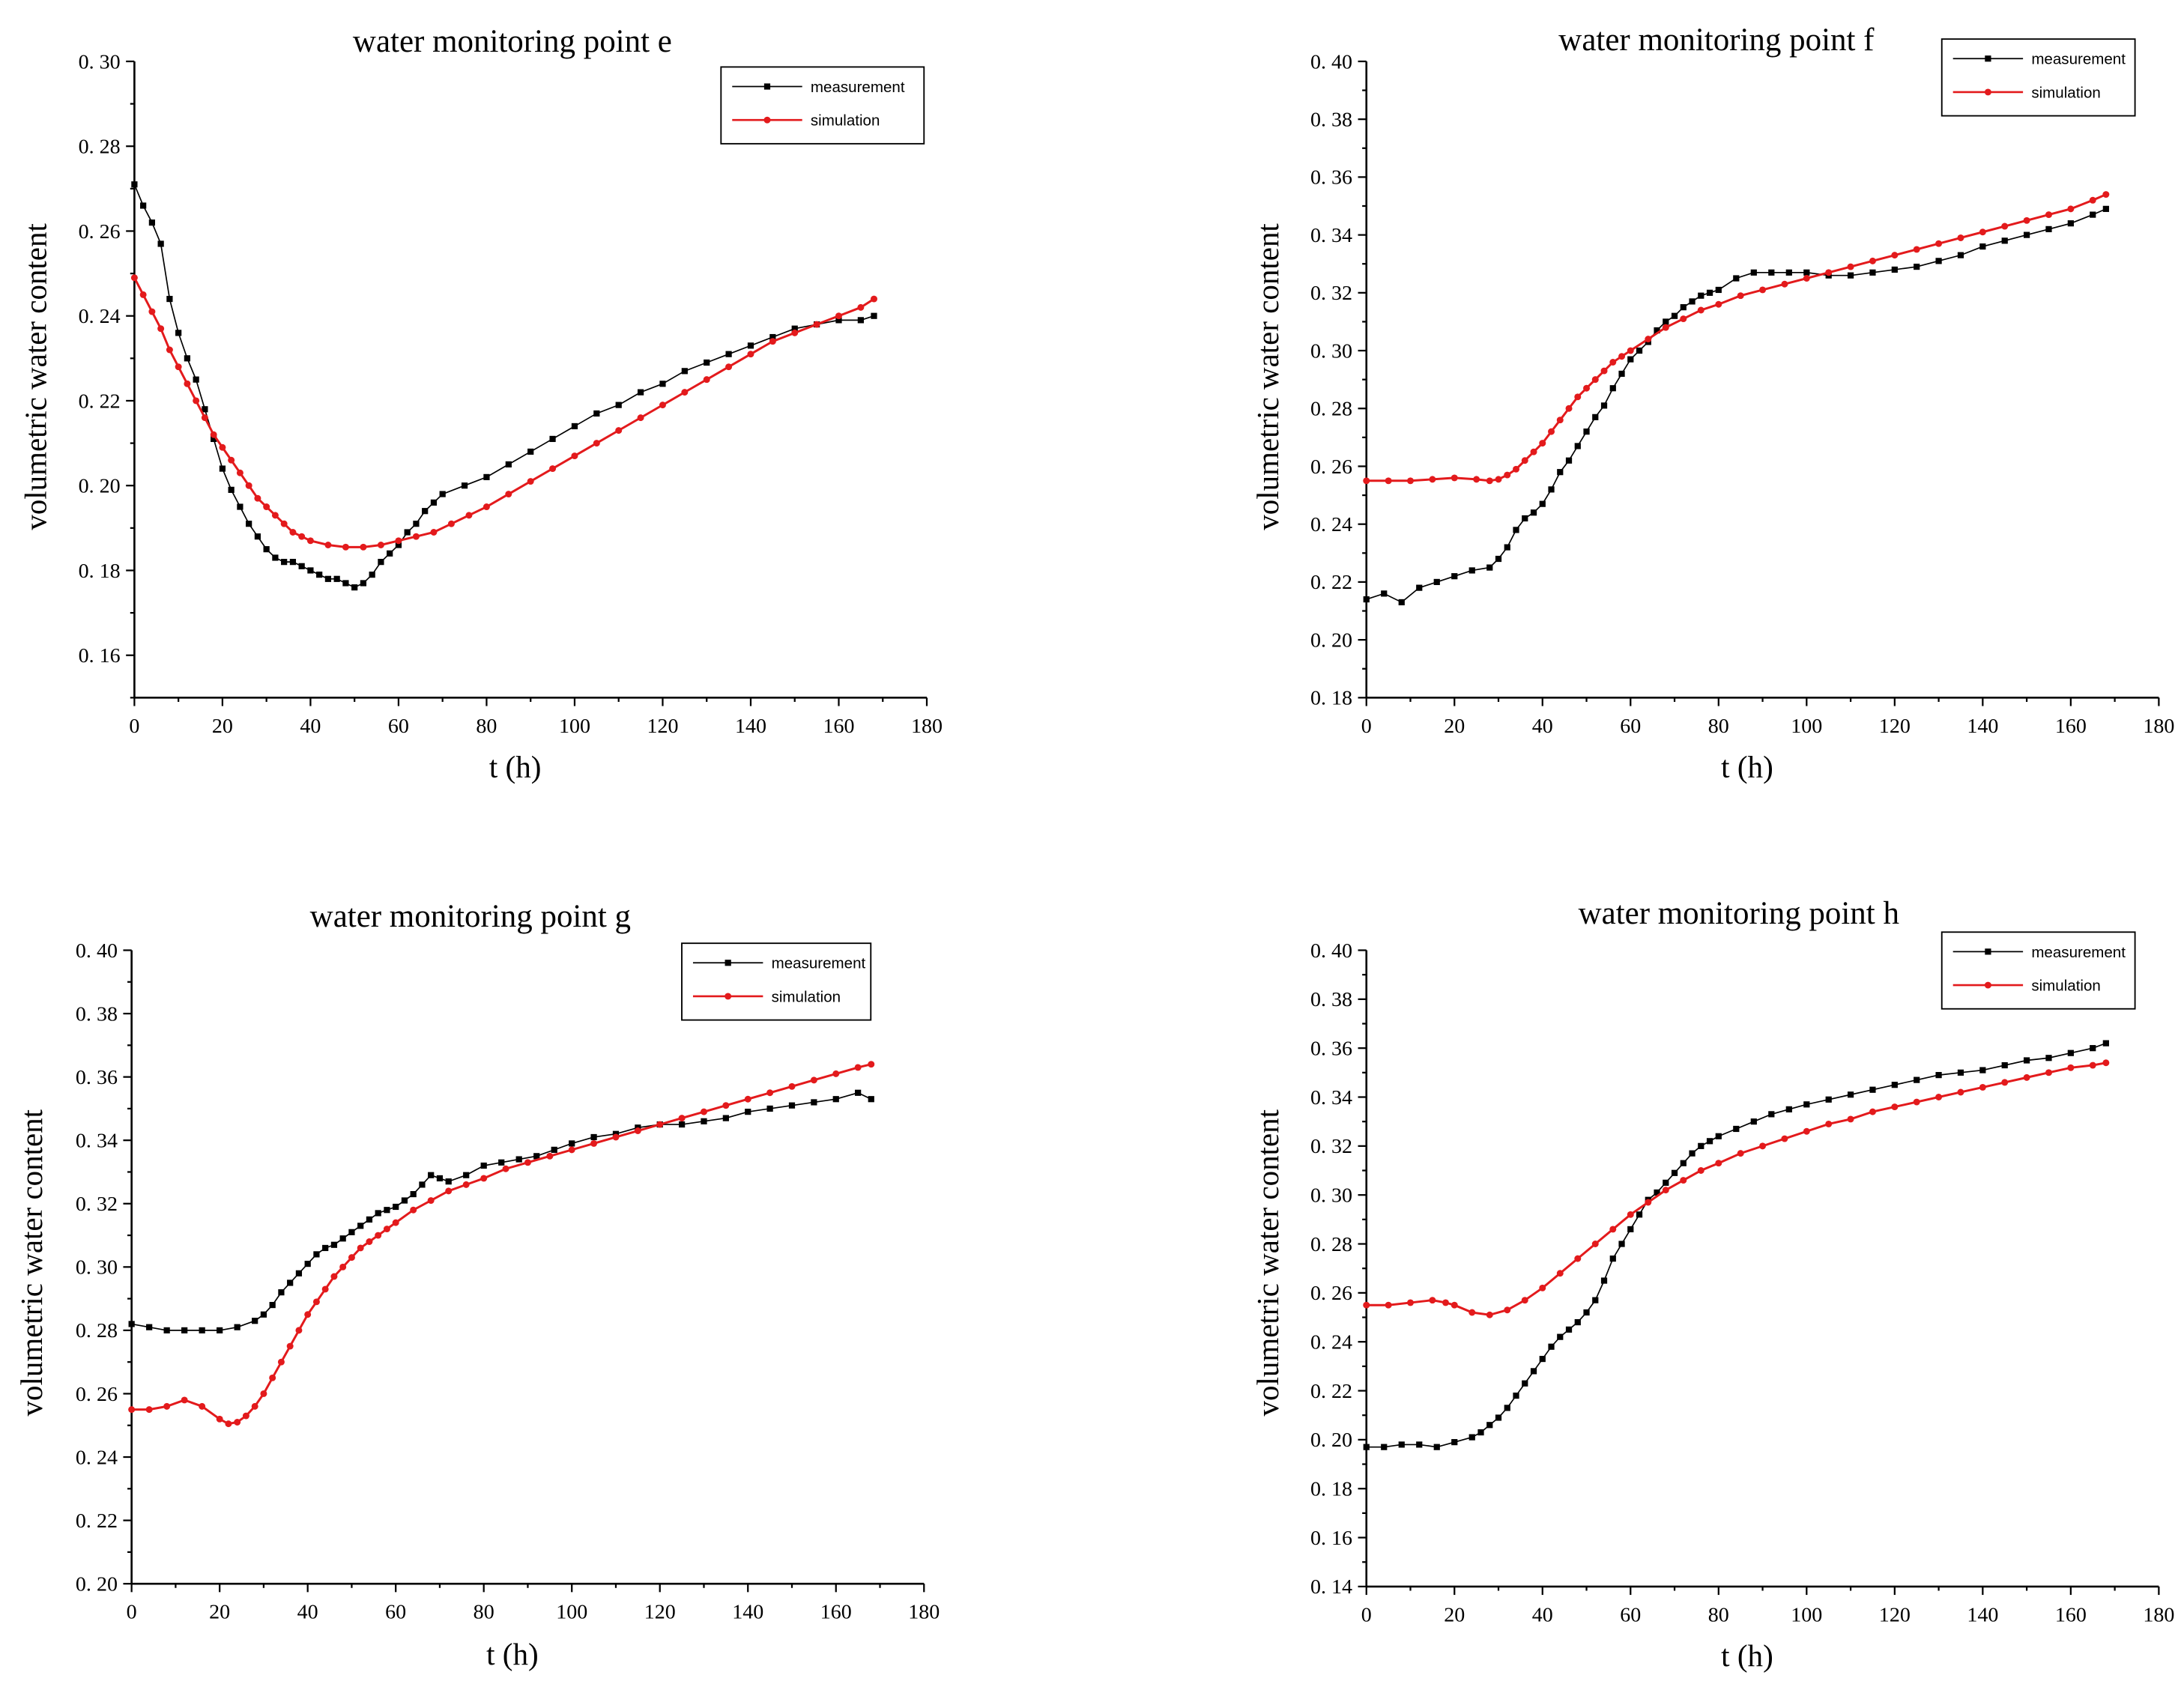 The height and width of the screenshot is (1687, 2184). What do you see at coordinates (574, 726) in the screenshot?
I see `x-tick-label: 100` at bounding box center [574, 726].